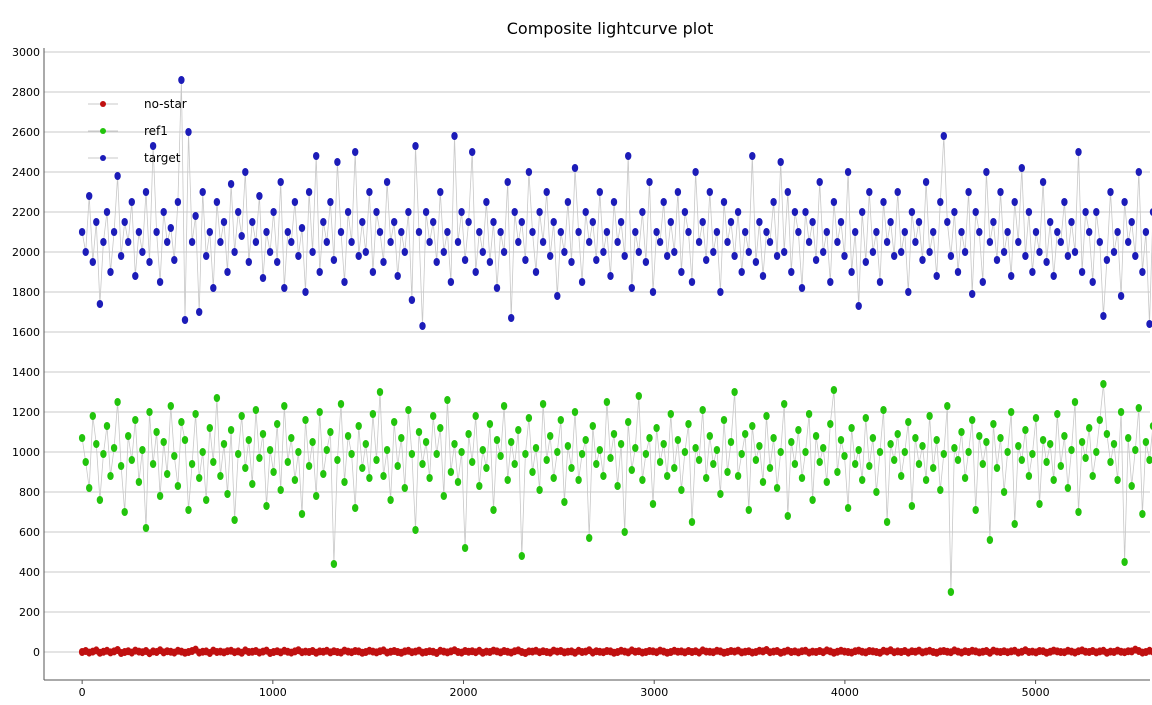 Image resolution: width=1152 pixels, height=705 pixels. Describe the element at coordinates (1036, 692) in the screenshot. I see `x-tick-label: 5000` at that location.